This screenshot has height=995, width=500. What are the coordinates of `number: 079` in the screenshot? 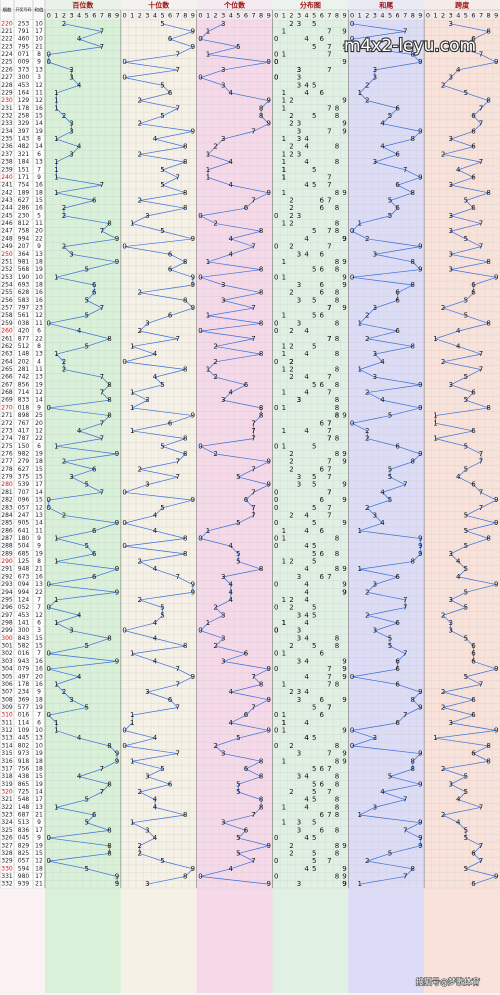 It's located at (24, 669).